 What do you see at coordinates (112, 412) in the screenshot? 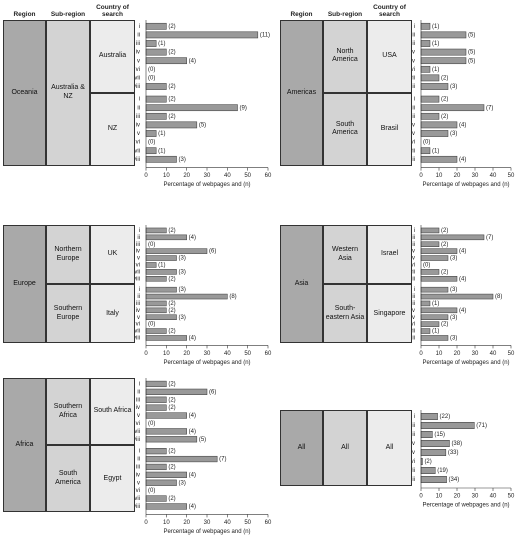
I see `country-box: South Africa` at bounding box center [112, 412].